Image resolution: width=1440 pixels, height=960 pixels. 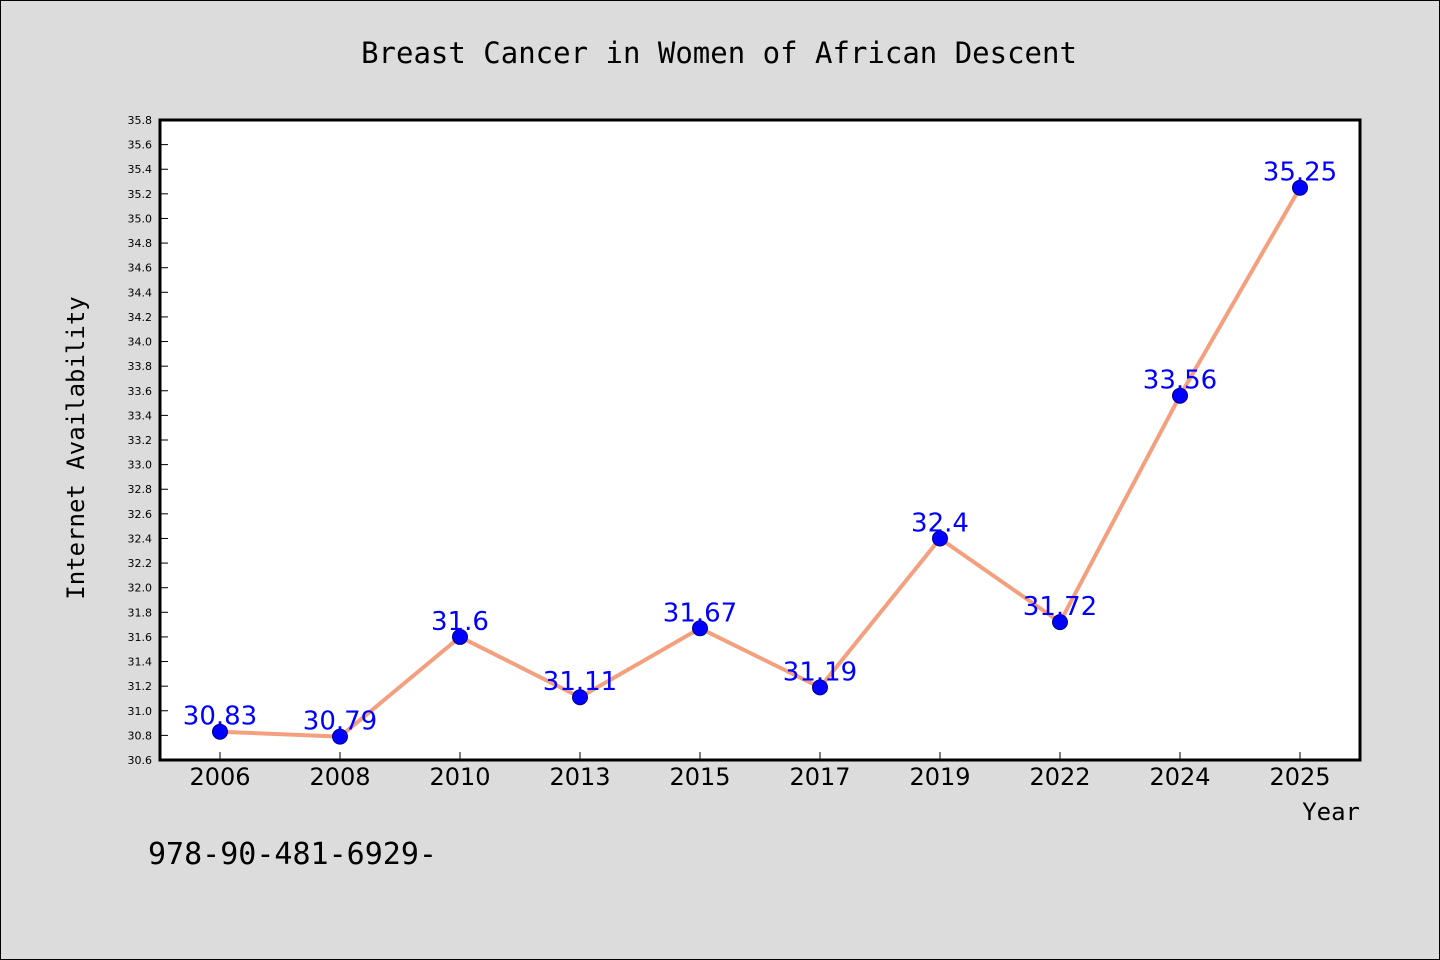 I want to click on x-tick-label: 2024, so click(x=1179, y=777).